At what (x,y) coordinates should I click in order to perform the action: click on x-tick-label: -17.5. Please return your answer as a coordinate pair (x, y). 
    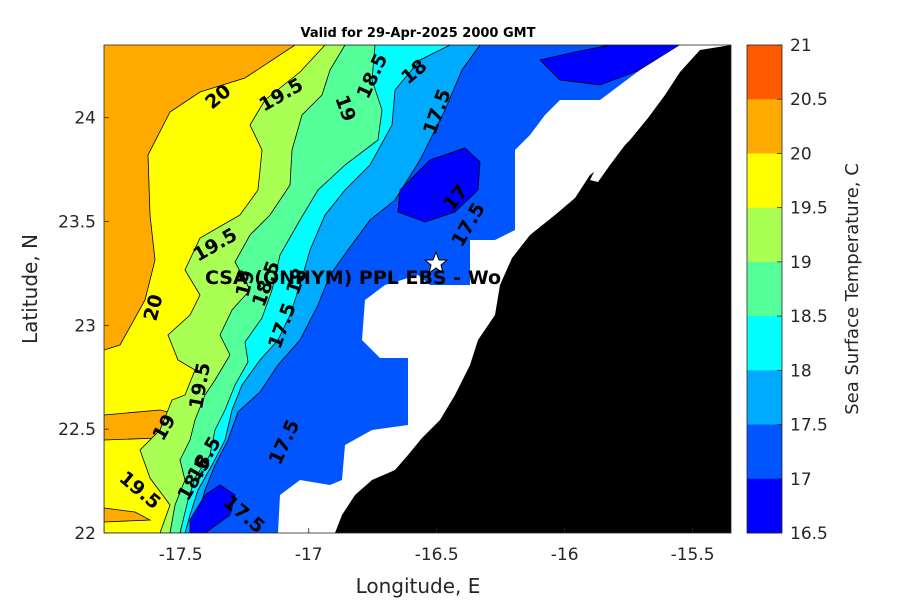
    Looking at the image, I should click on (181, 555).